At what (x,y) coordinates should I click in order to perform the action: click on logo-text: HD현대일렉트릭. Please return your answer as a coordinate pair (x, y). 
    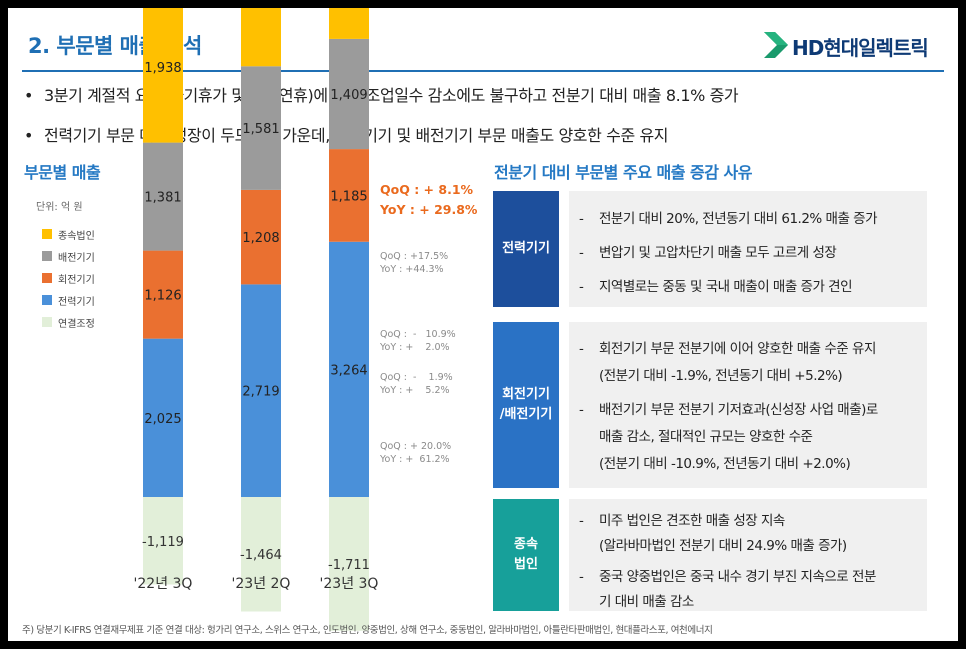
    Looking at the image, I should click on (860, 48).